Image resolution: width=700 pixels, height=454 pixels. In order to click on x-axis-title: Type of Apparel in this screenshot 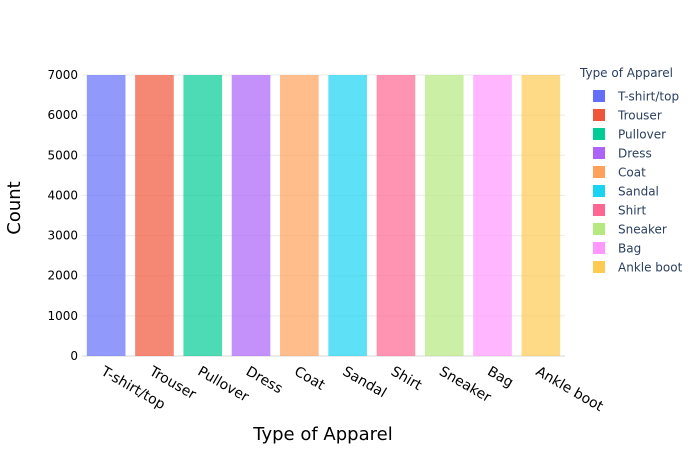, I will do `click(322, 434)`.